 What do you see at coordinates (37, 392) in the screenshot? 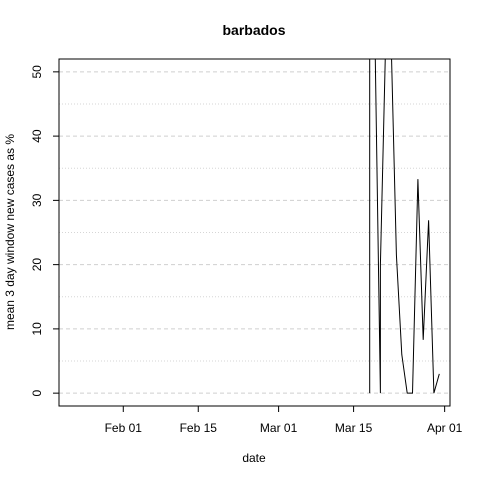
I see `y-tick-label: 0` at bounding box center [37, 392].